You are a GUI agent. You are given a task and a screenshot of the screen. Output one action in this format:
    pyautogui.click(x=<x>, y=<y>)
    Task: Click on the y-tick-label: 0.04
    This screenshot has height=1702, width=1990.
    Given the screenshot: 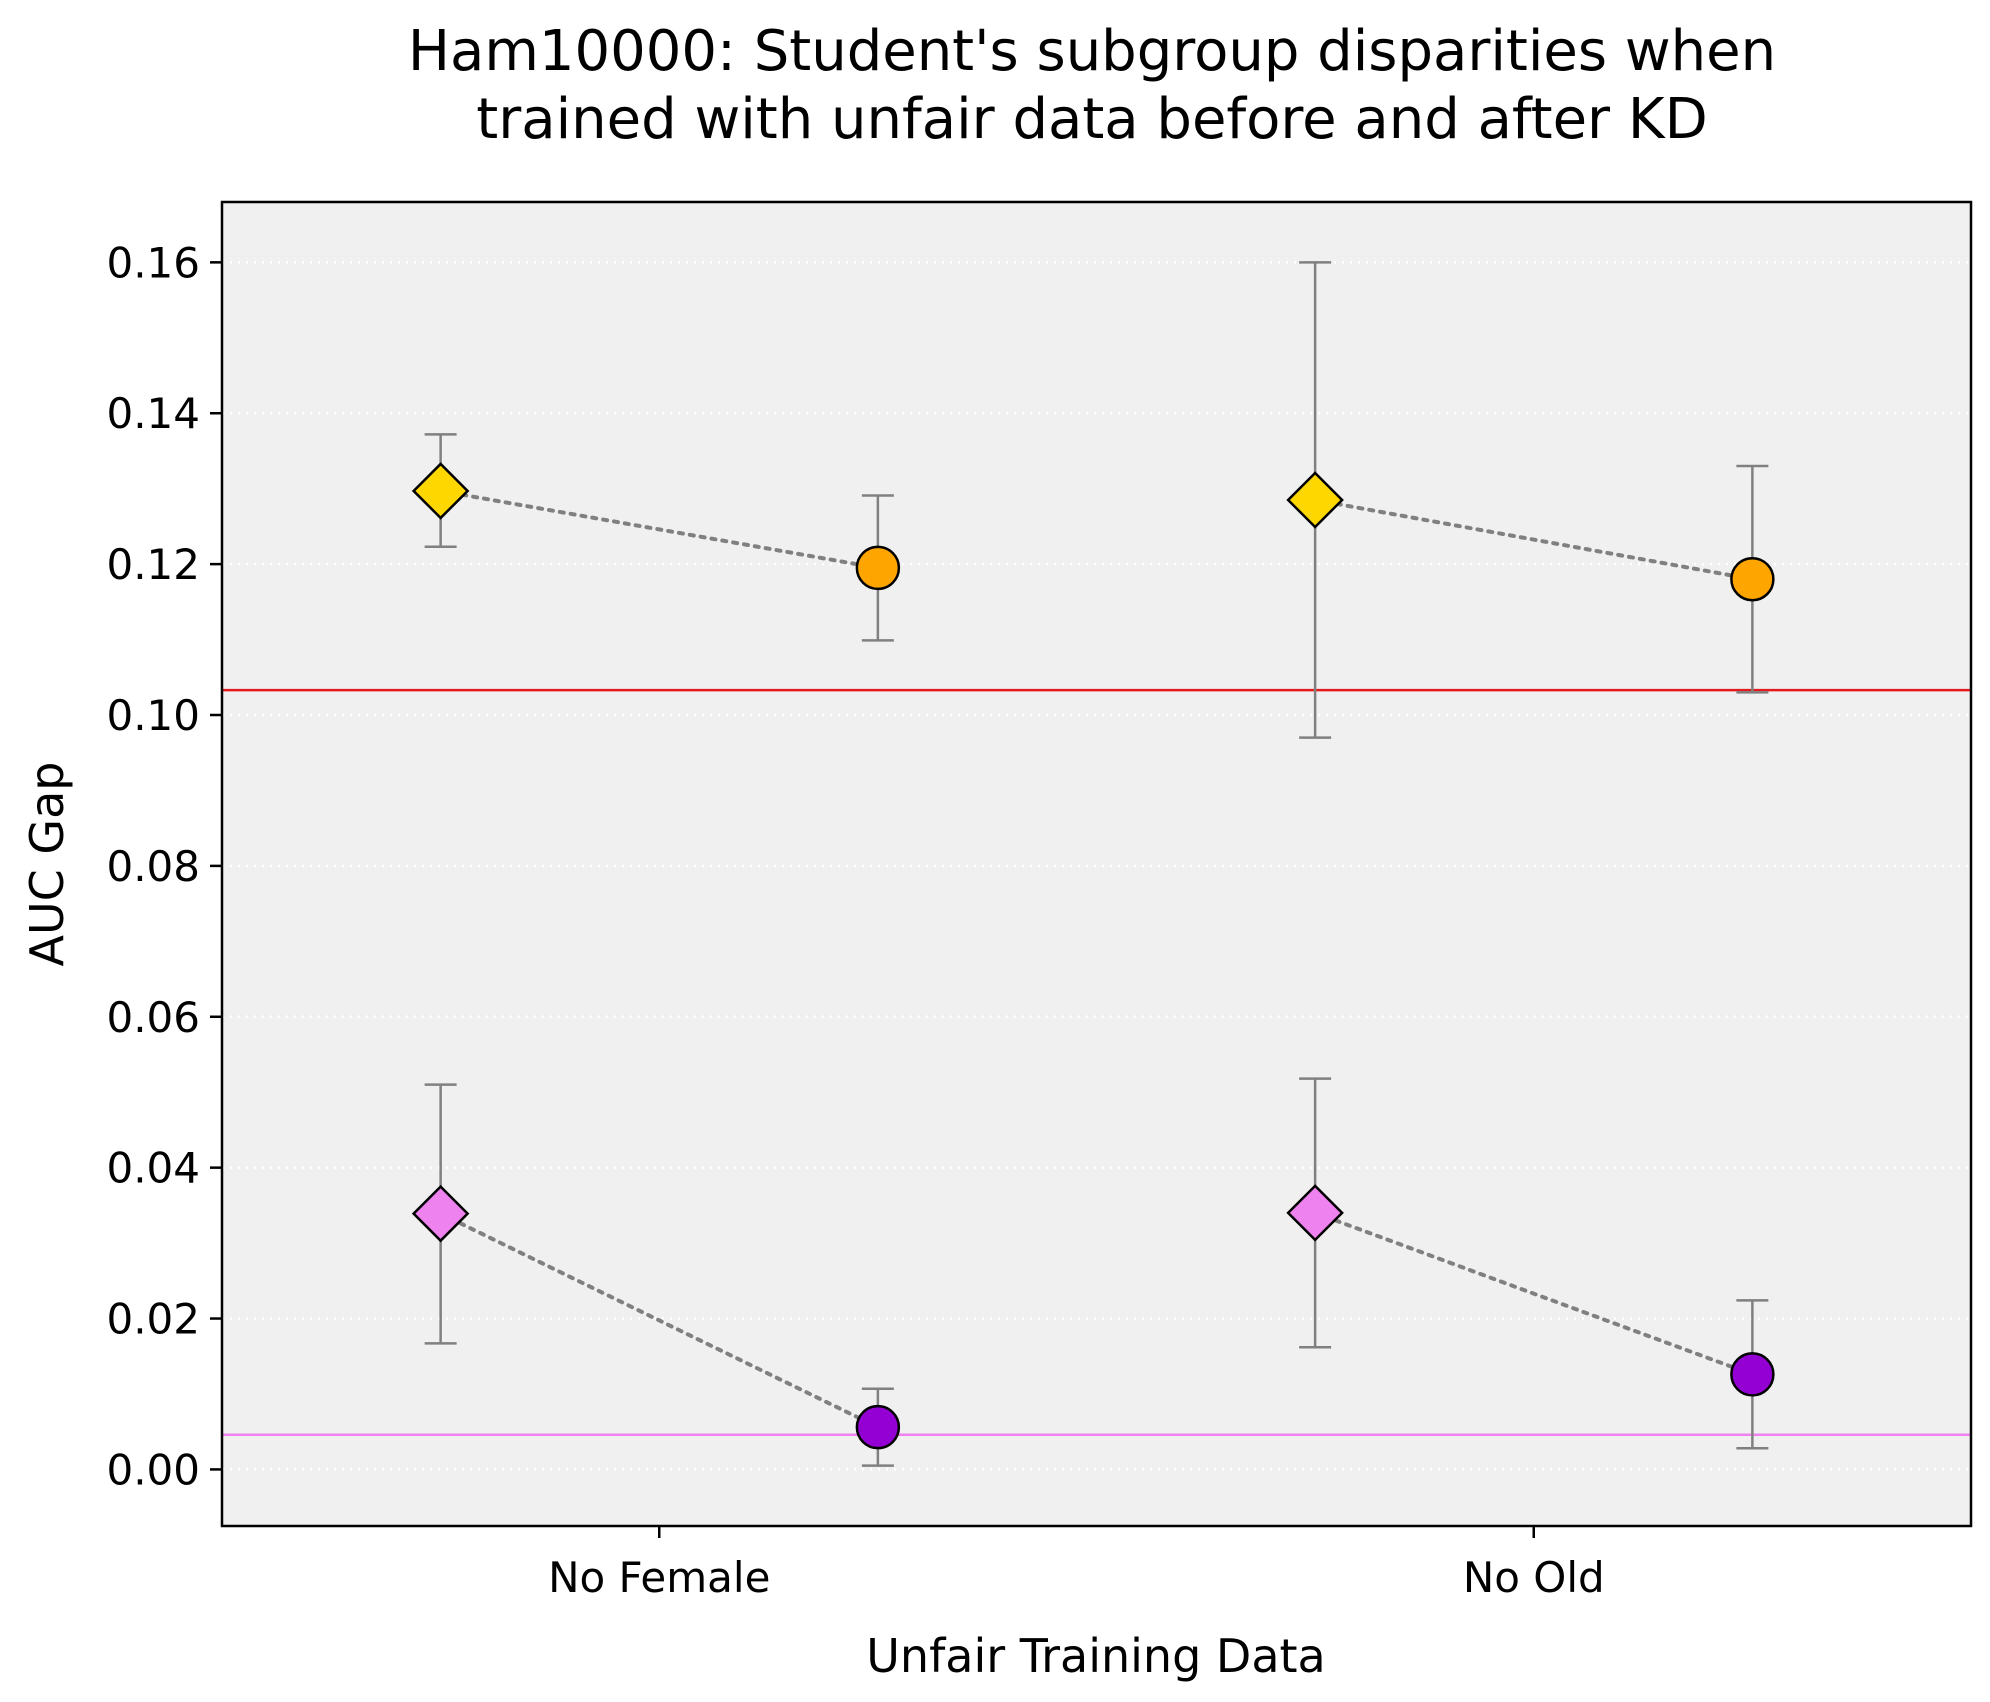 What is the action you would take?
    pyautogui.click(x=153, y=1168)
    